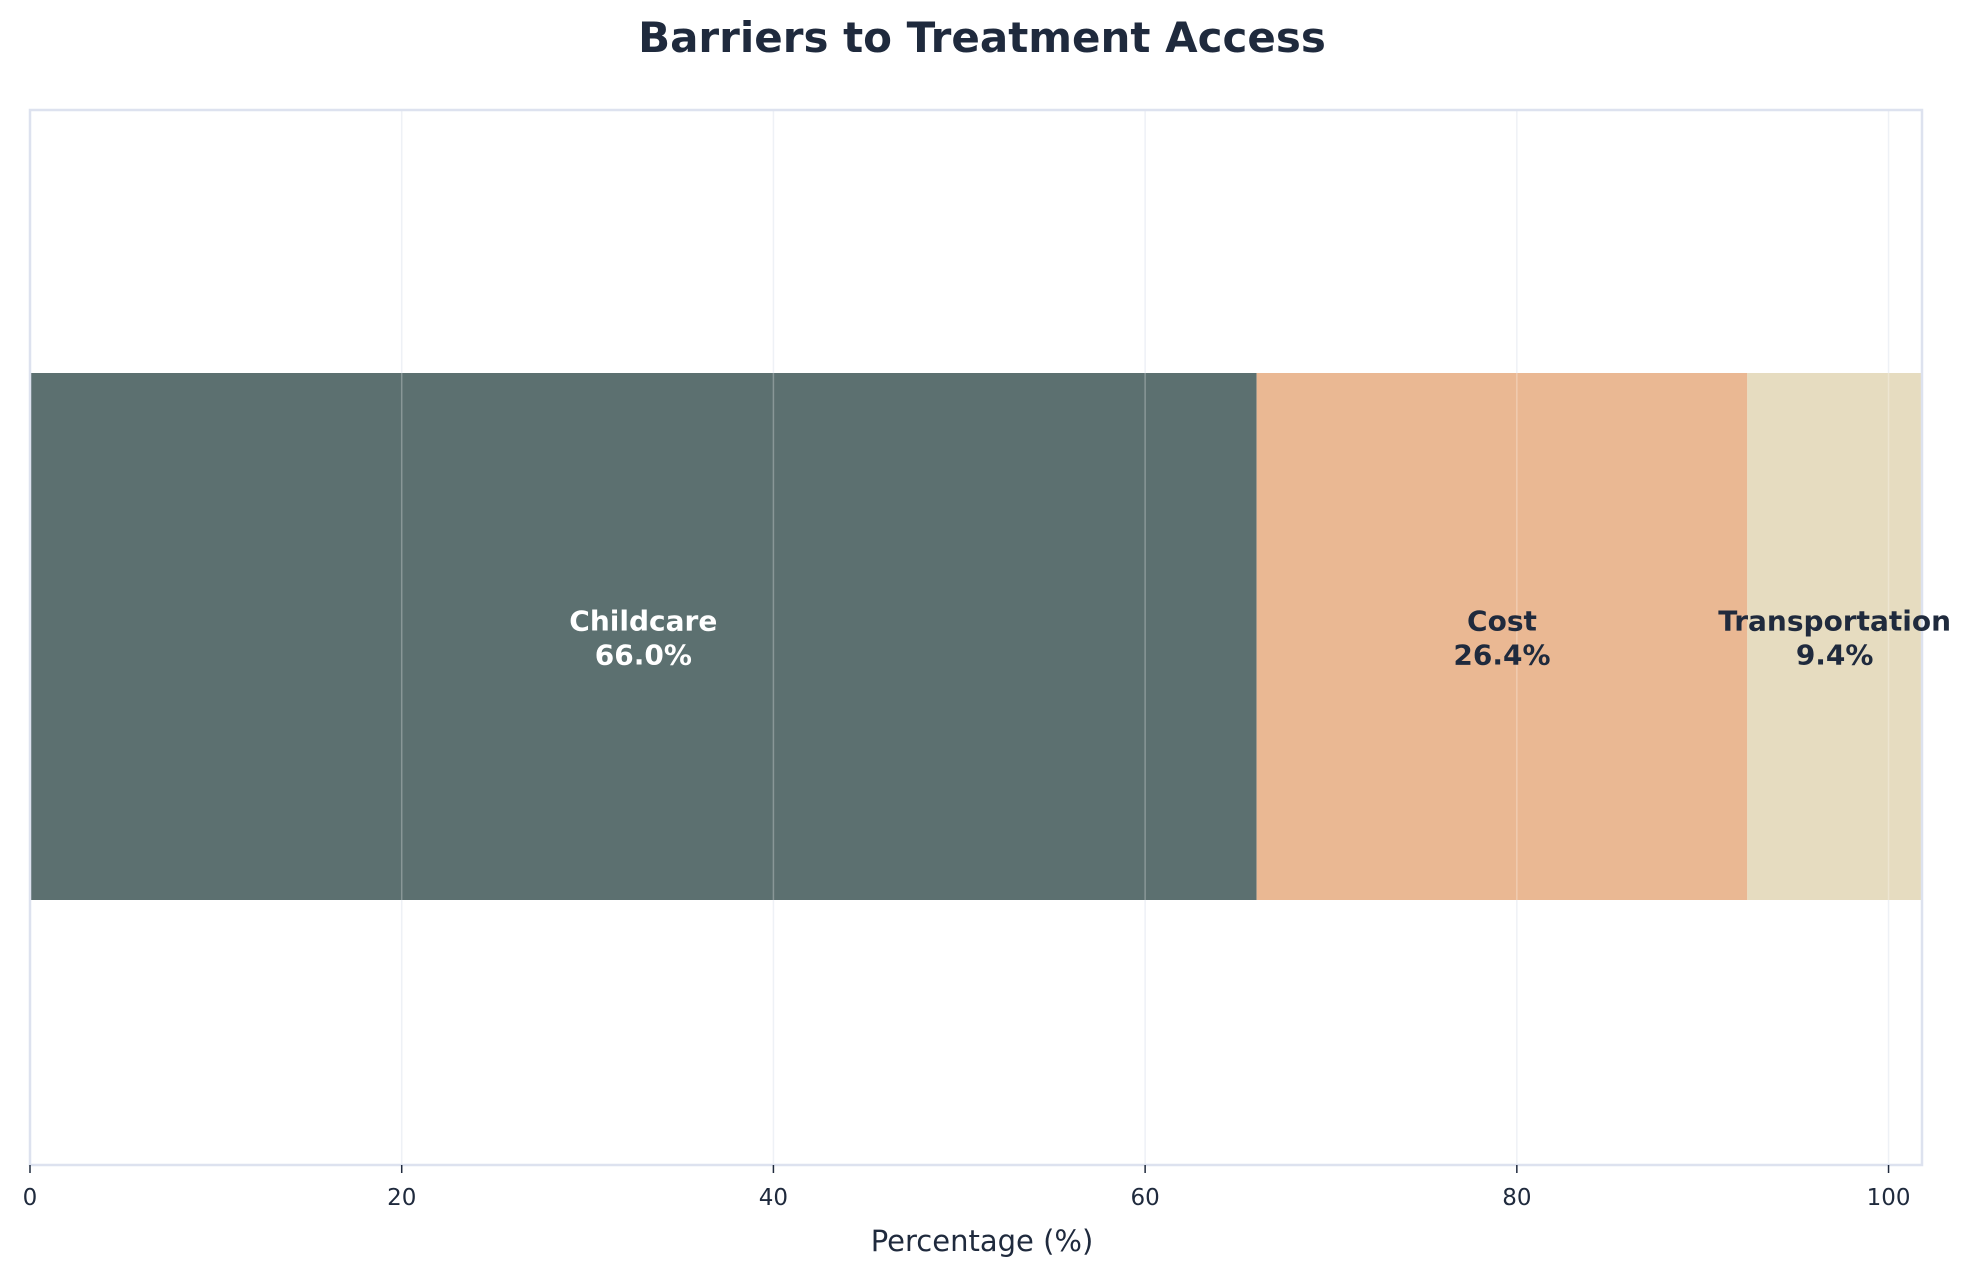 The height and width of the screenshot is (1266, 1964). What do you see at coordinates (30, 1198) in the screenshot?
I see `x-tick-label-0: 0` at bounding box center [30, 1198].